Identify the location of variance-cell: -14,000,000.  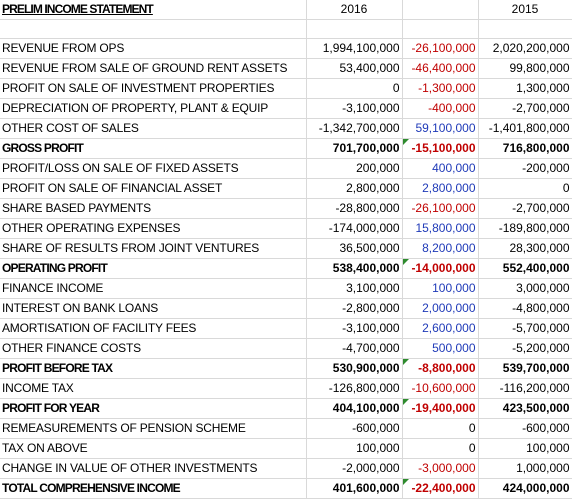
(440, 268).